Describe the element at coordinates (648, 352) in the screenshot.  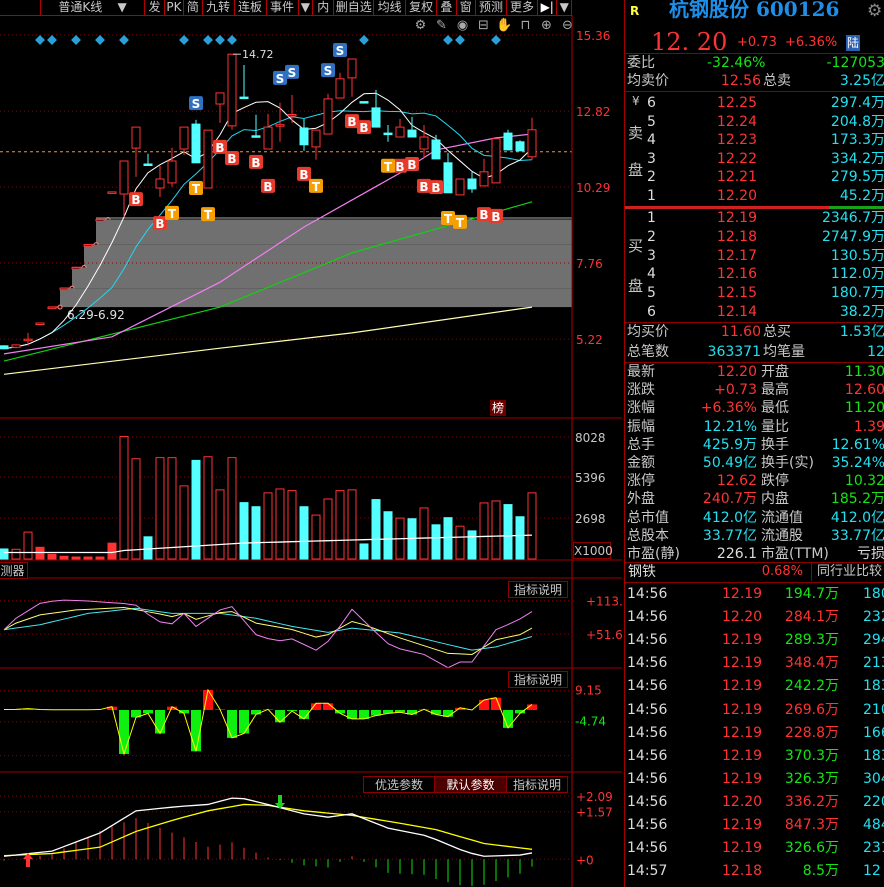
I see `trades-label: 总笔数` at that location.